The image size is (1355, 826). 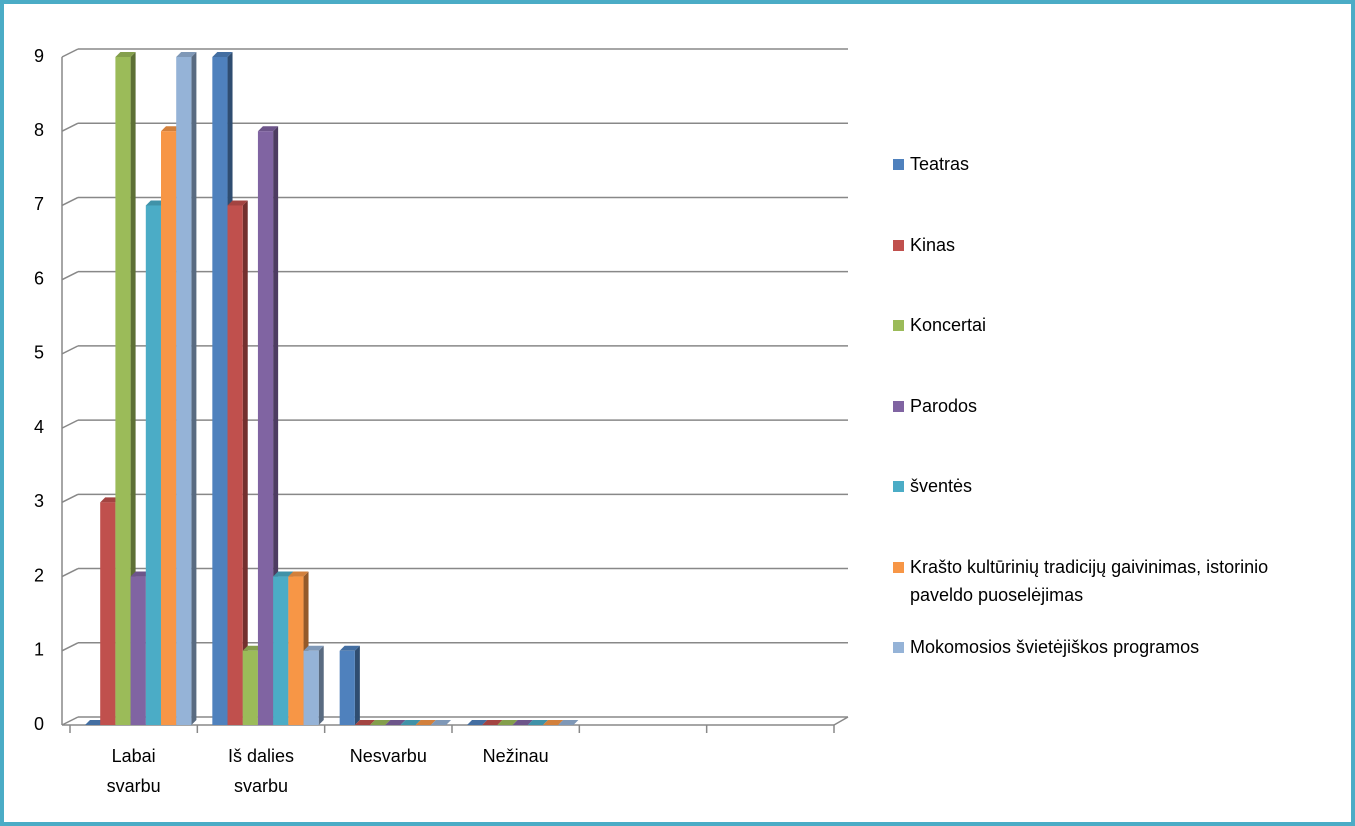 I want to click on y-tick-label: 2, so click(x=39, y=575).